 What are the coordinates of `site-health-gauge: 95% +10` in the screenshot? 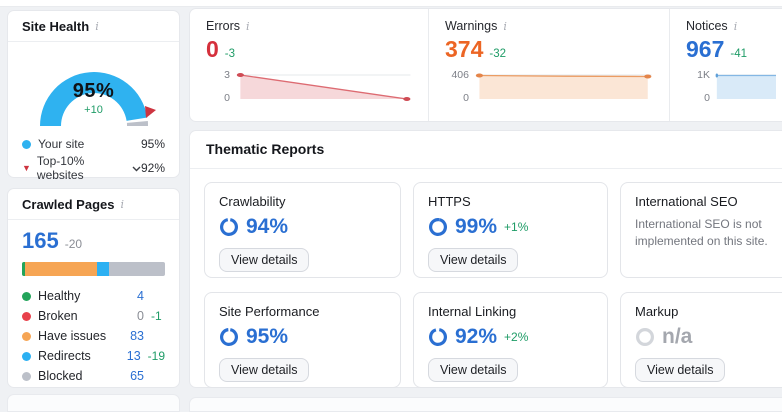 It's located at (93, 88).